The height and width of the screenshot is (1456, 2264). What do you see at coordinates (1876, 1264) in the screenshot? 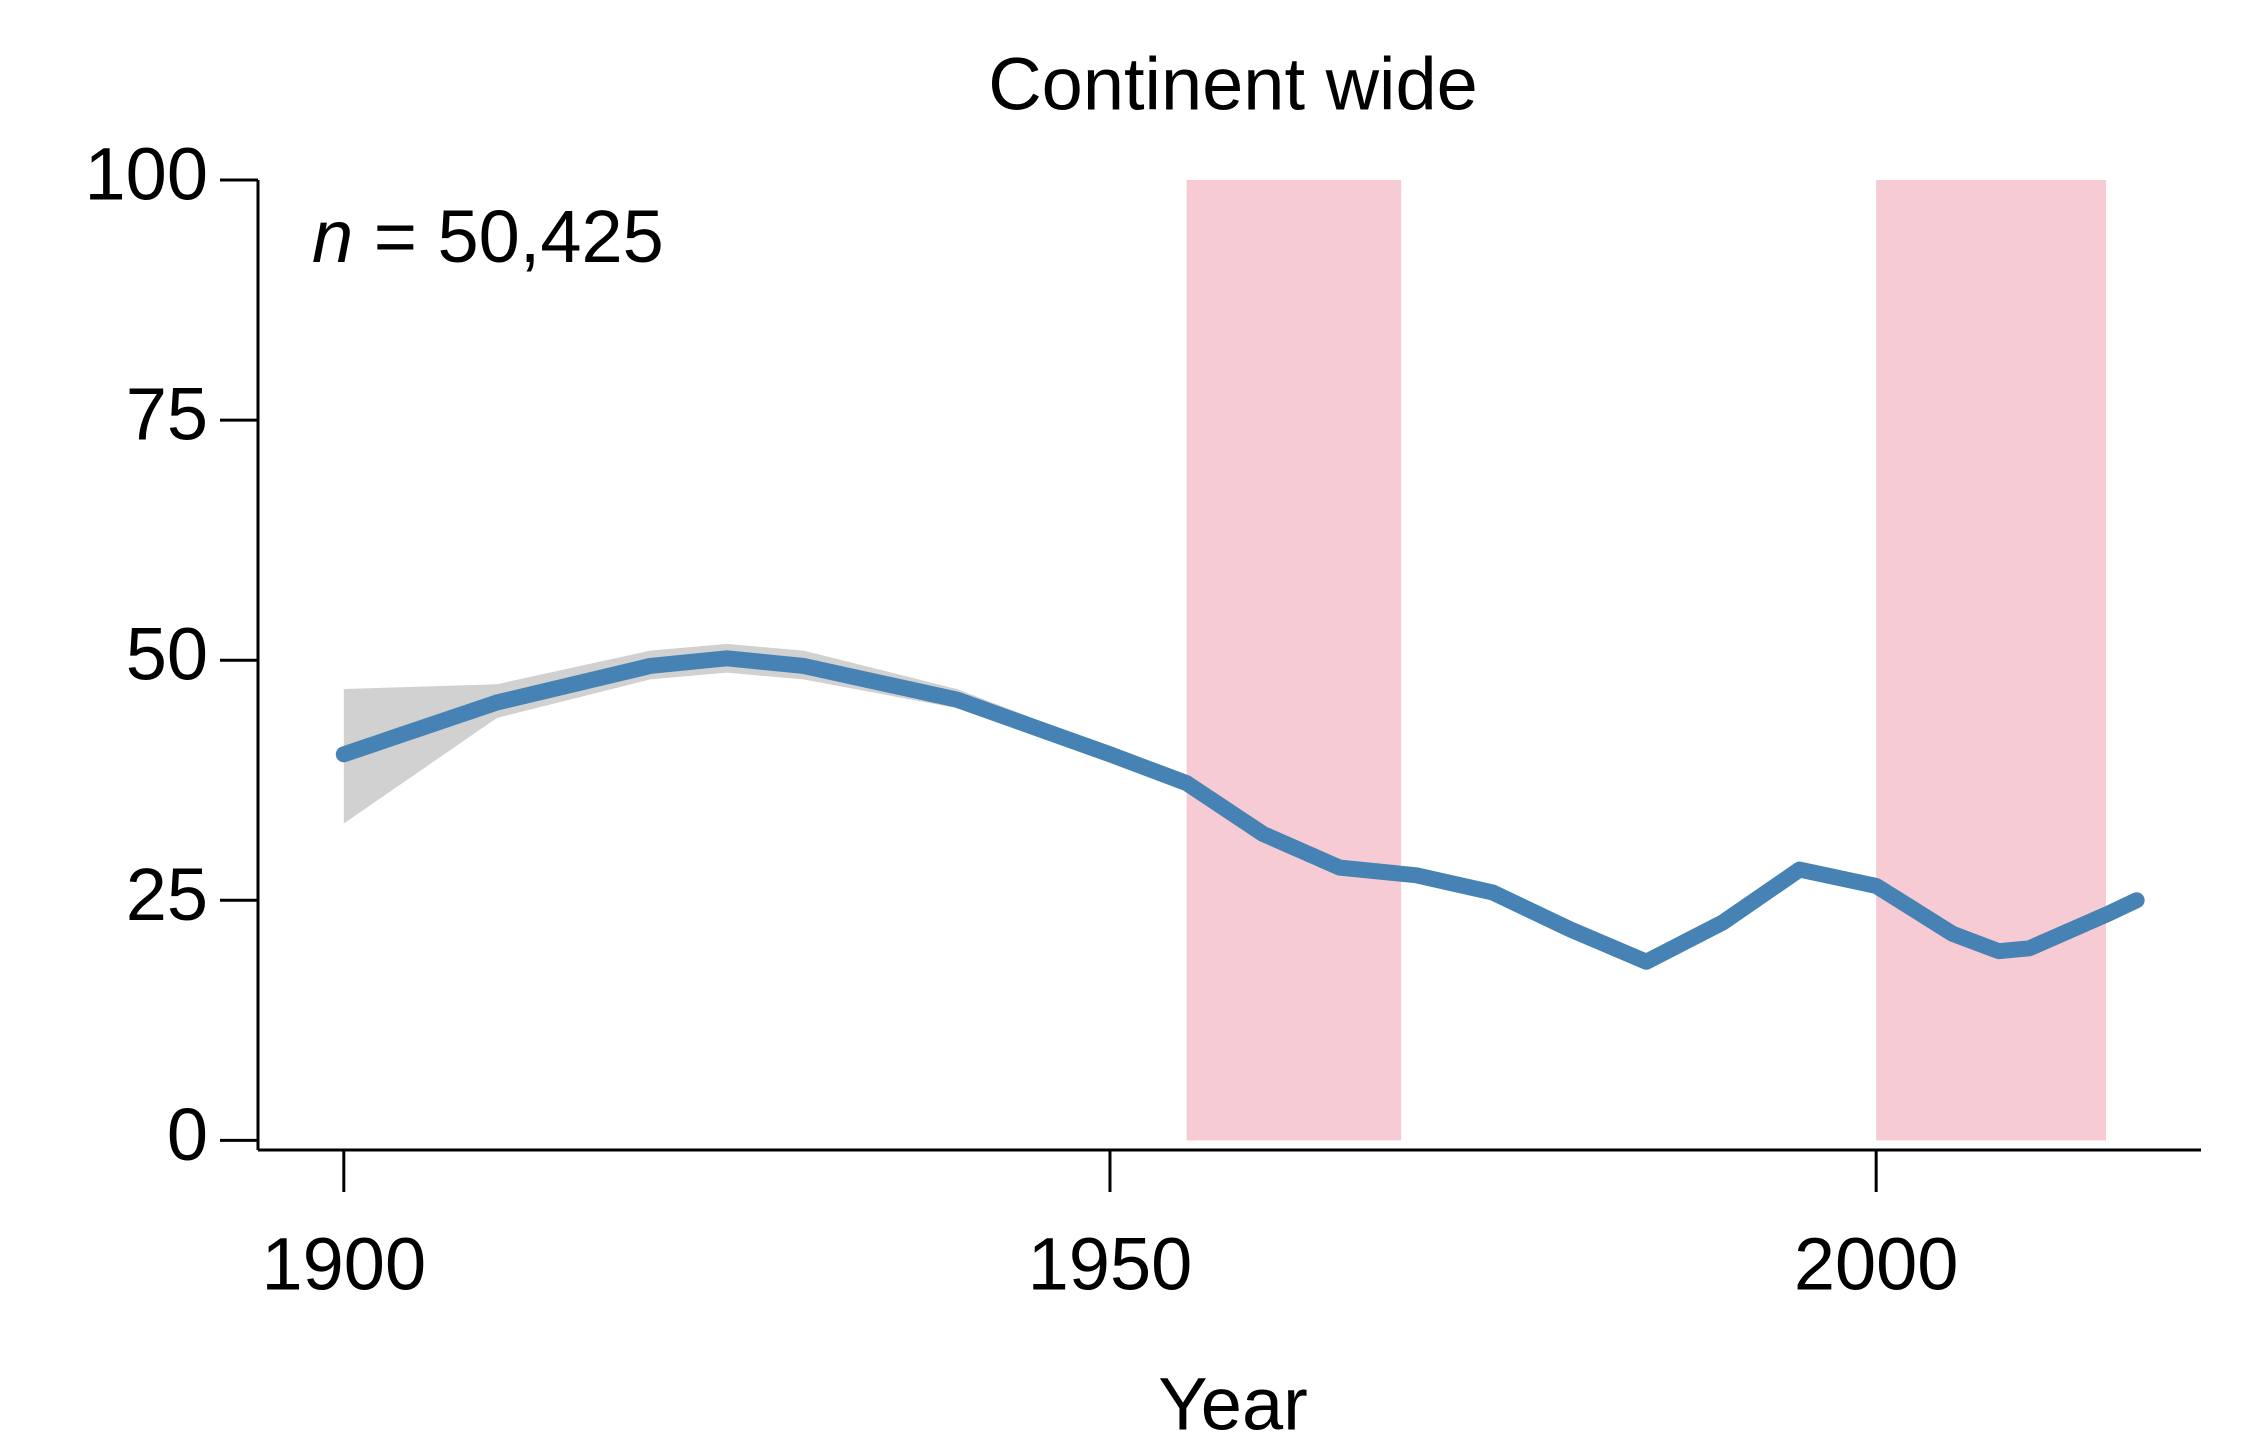
I see `x-tick-label: 2000` at bounding box center [1876, 1264].